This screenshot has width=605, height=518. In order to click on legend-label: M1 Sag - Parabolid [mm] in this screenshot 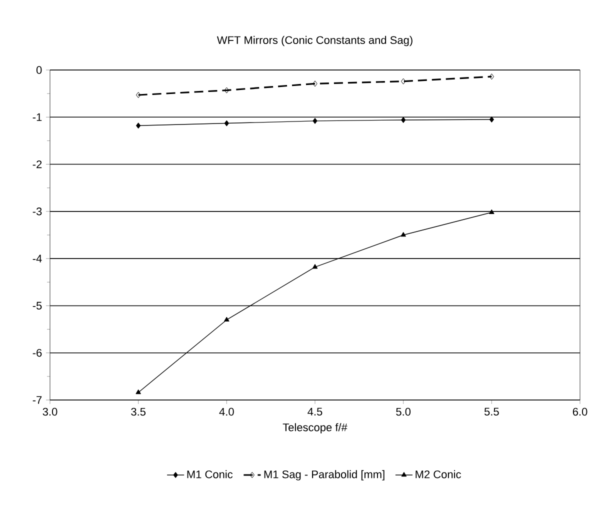, I will do `click(324, 475)`.